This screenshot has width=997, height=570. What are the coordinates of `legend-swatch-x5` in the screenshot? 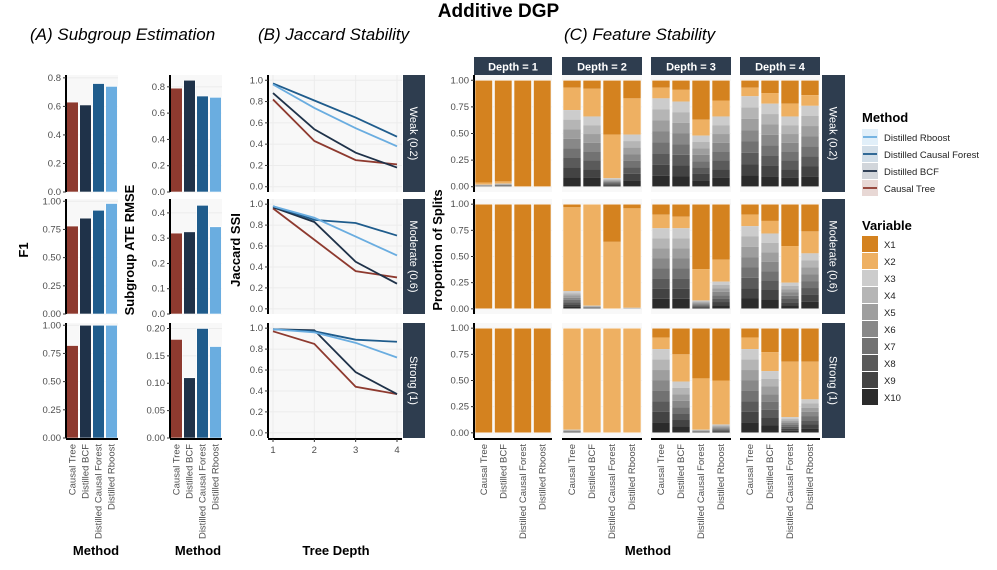 It's located at (870, 312).